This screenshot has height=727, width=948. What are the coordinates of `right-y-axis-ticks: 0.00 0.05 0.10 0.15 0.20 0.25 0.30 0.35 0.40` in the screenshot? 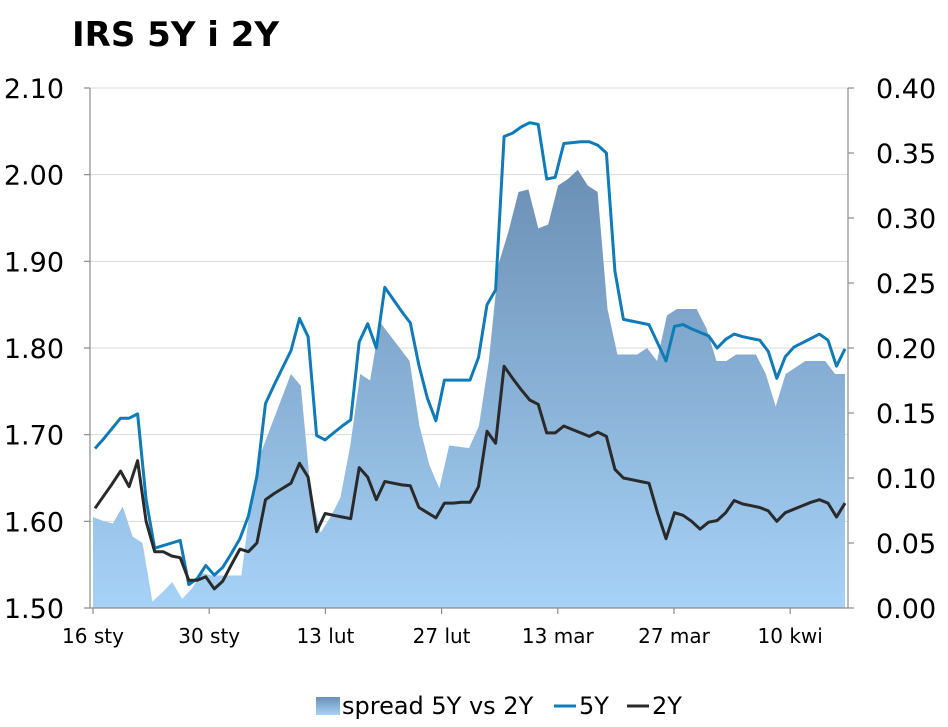 It's located at (892, 349).